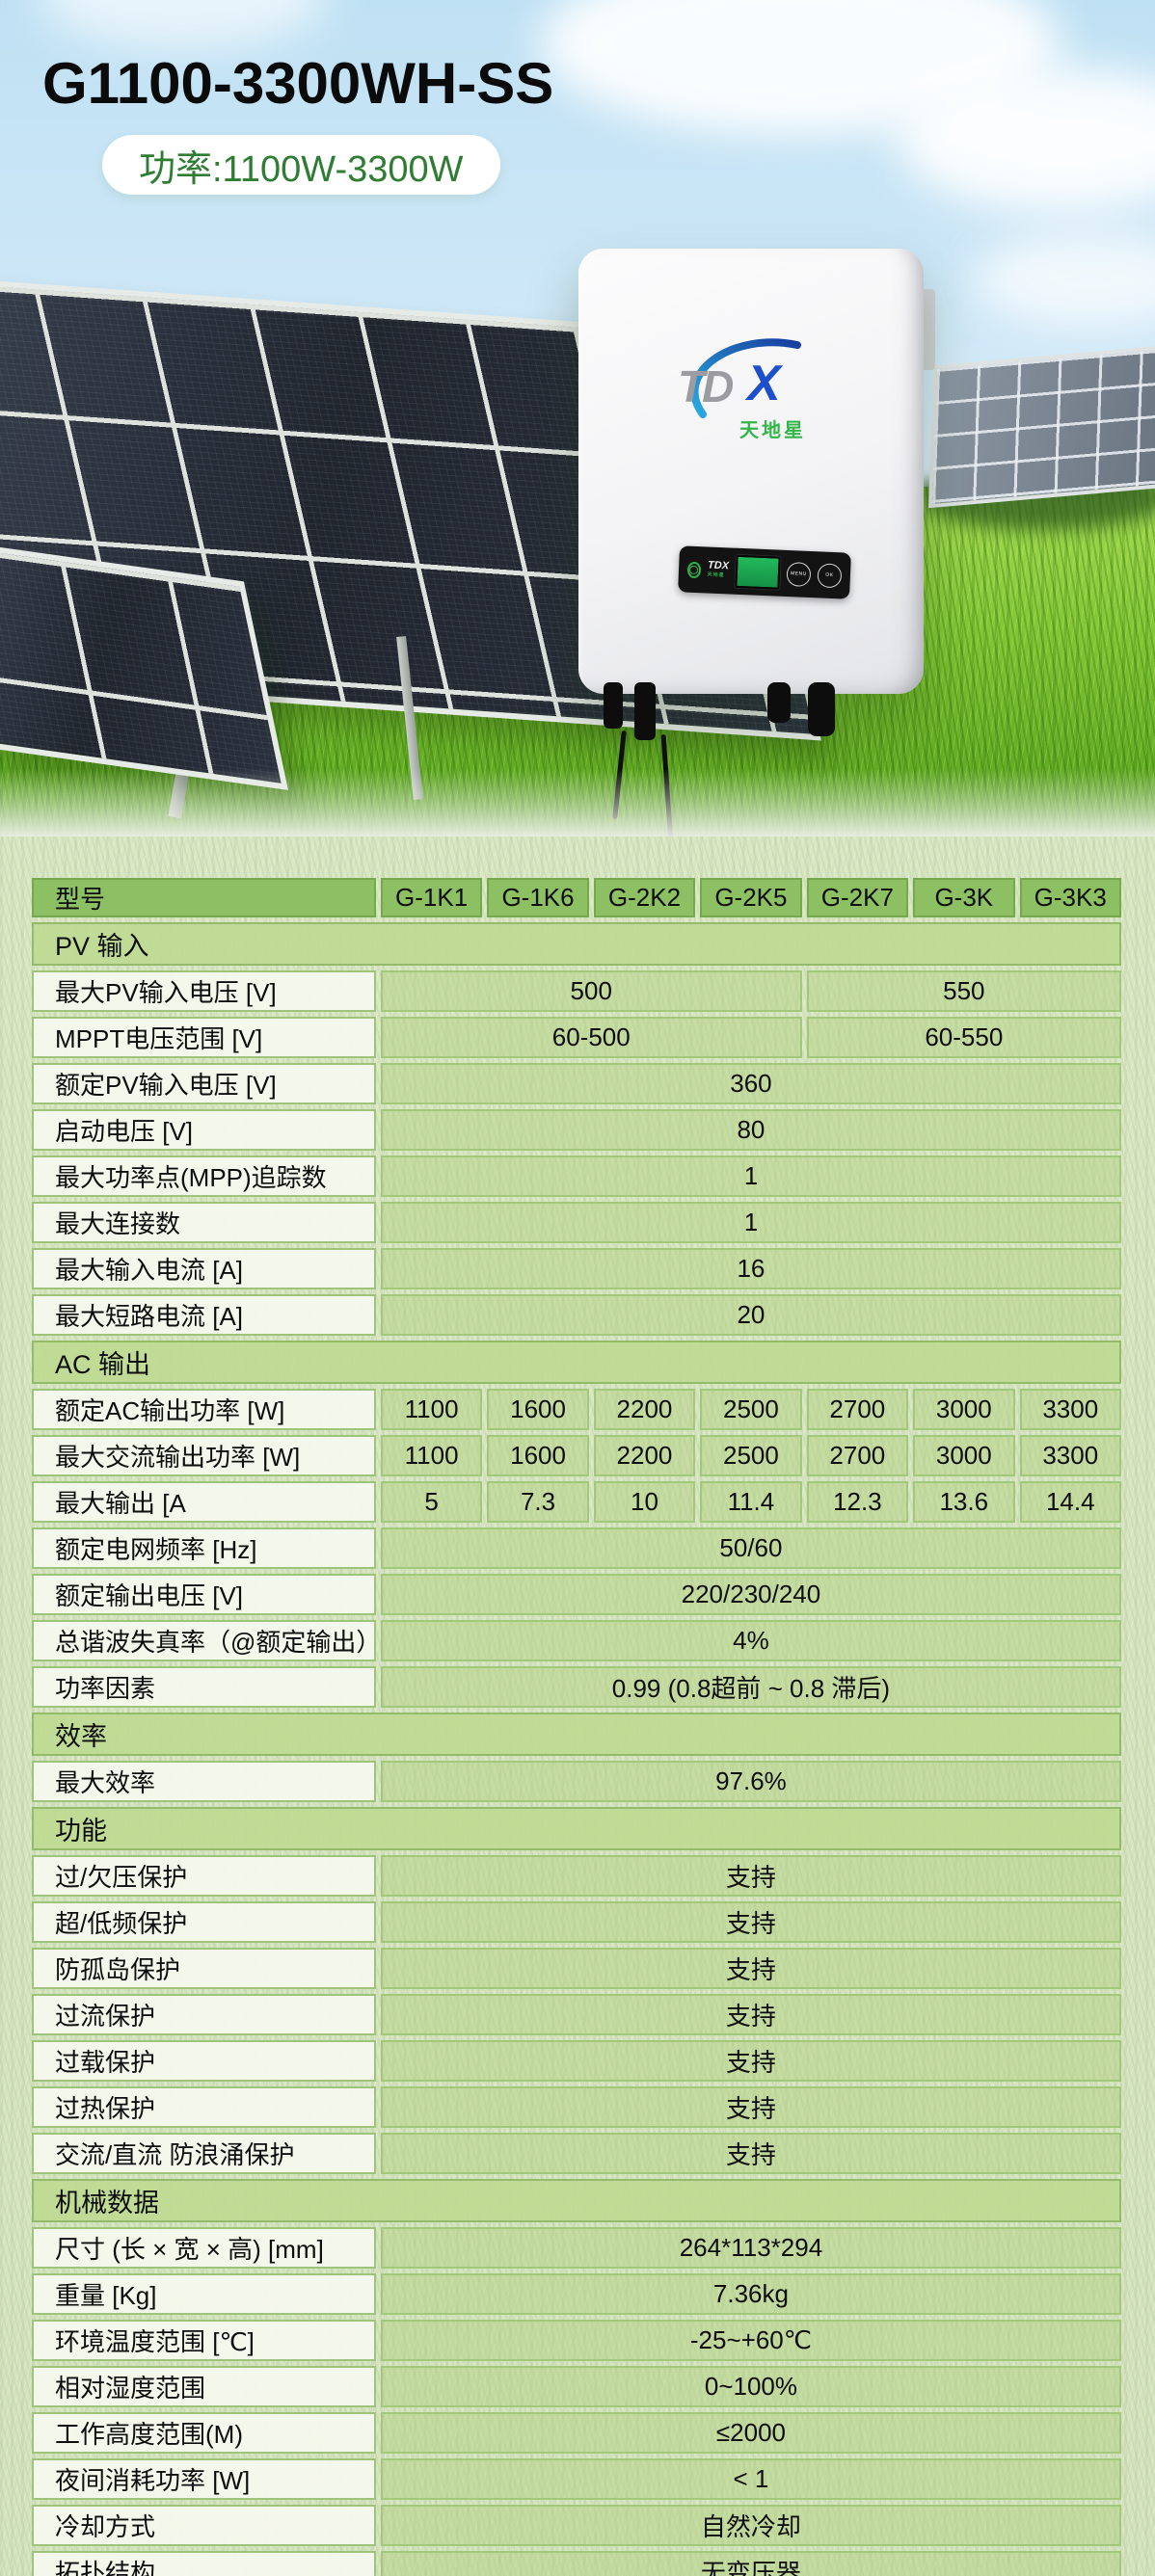 This screenshot has height=2576, width=1155. I want to click on model-header-row: 型号 G-1K1 G-1K6 G-2K2 G-2K5 G-2K7 G-3K G-3K3, so click(577, 897).